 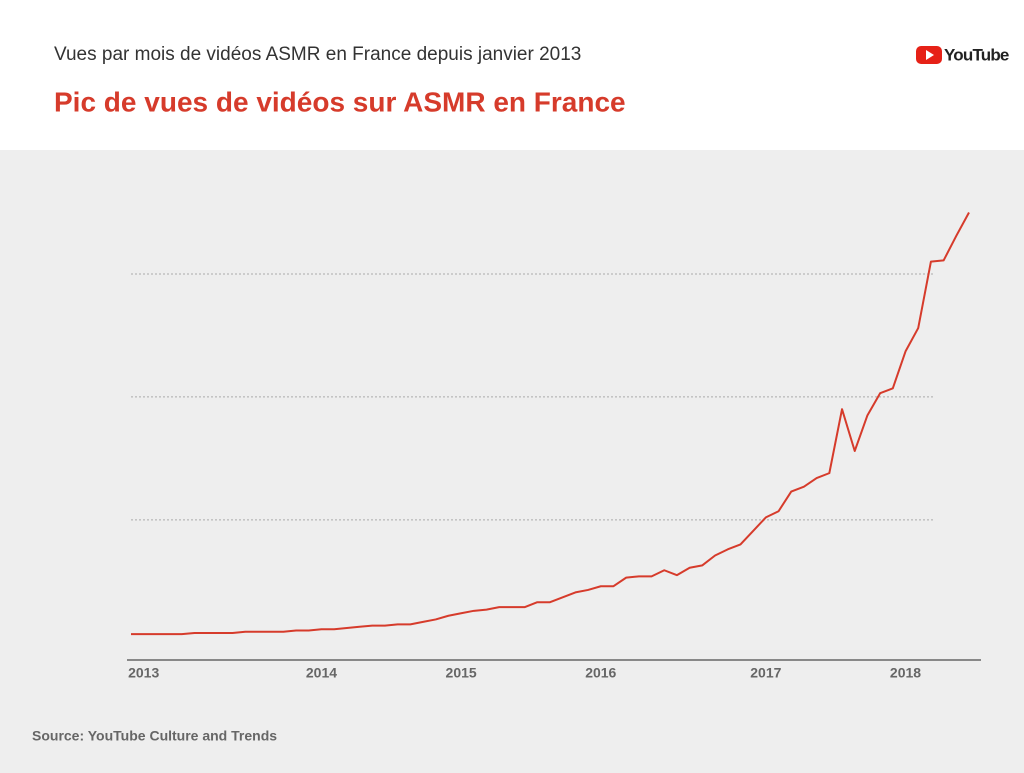 I want to click on chart-title: Pic de vues de vidéos sur ASMR en France, so click(x=340, y=101).